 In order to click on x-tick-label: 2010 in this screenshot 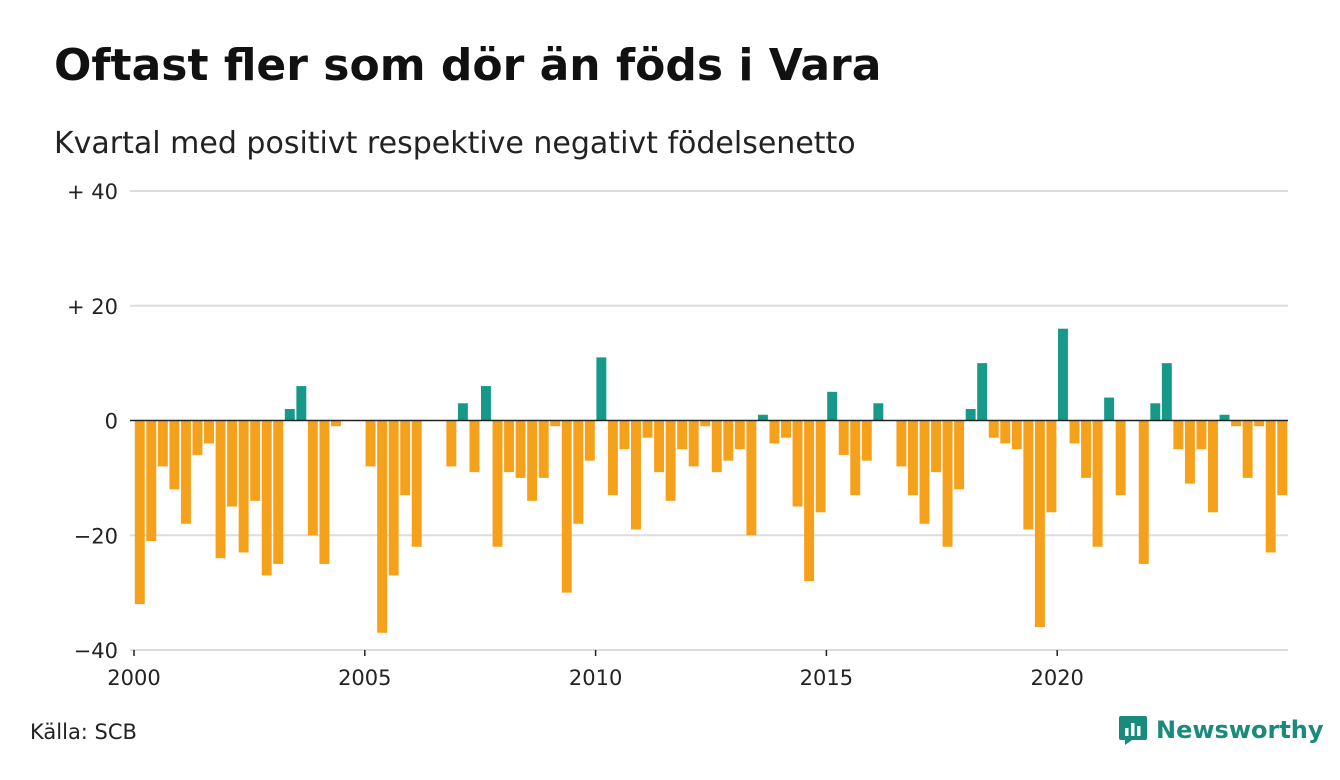, I will do `click(595, 678)`.